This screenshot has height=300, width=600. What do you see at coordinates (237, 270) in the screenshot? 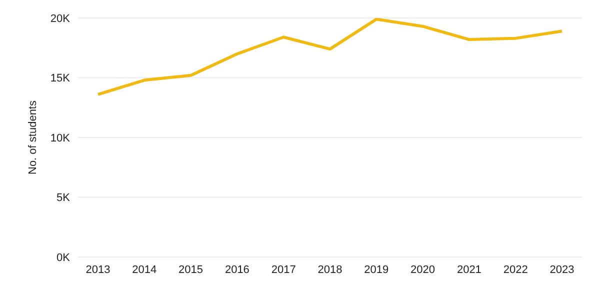
I see `x-tick-label: 2016` at bounding box center [237, 270].